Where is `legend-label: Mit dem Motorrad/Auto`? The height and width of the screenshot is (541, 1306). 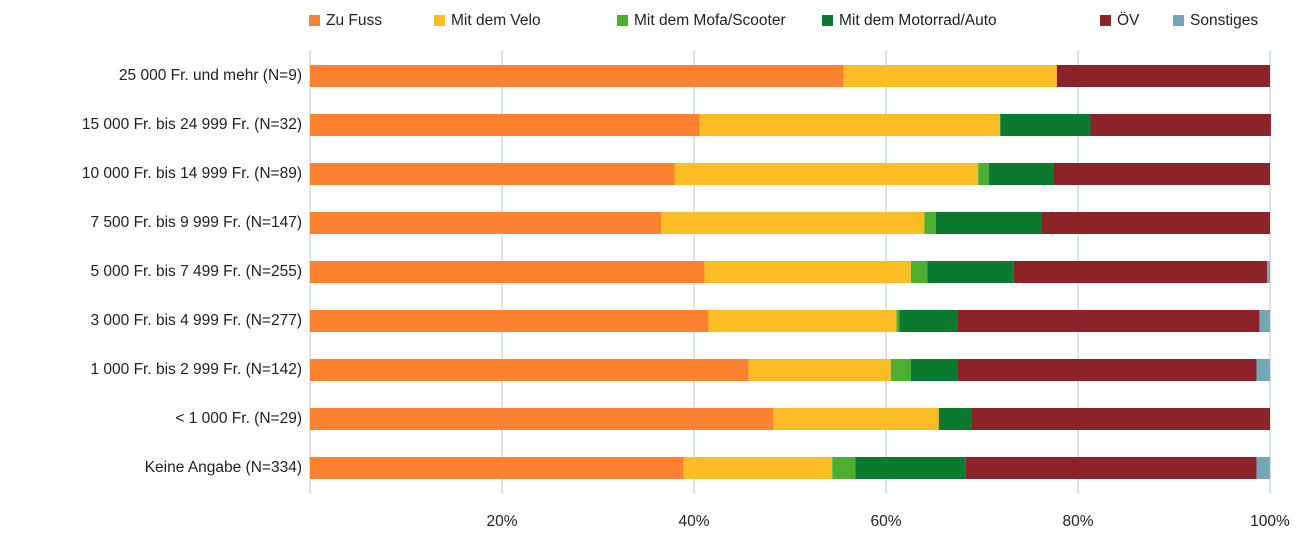
legend-label: Mit dem Motorrad/Auto is located at coordinates (918, 20).